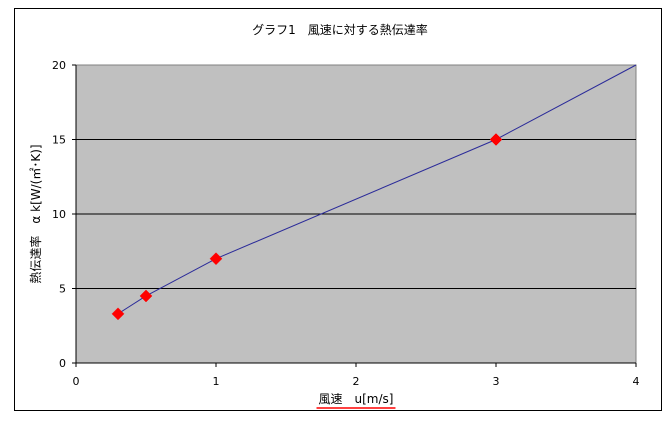  I want to click on x-tick-label: 3, so click(496, 381).